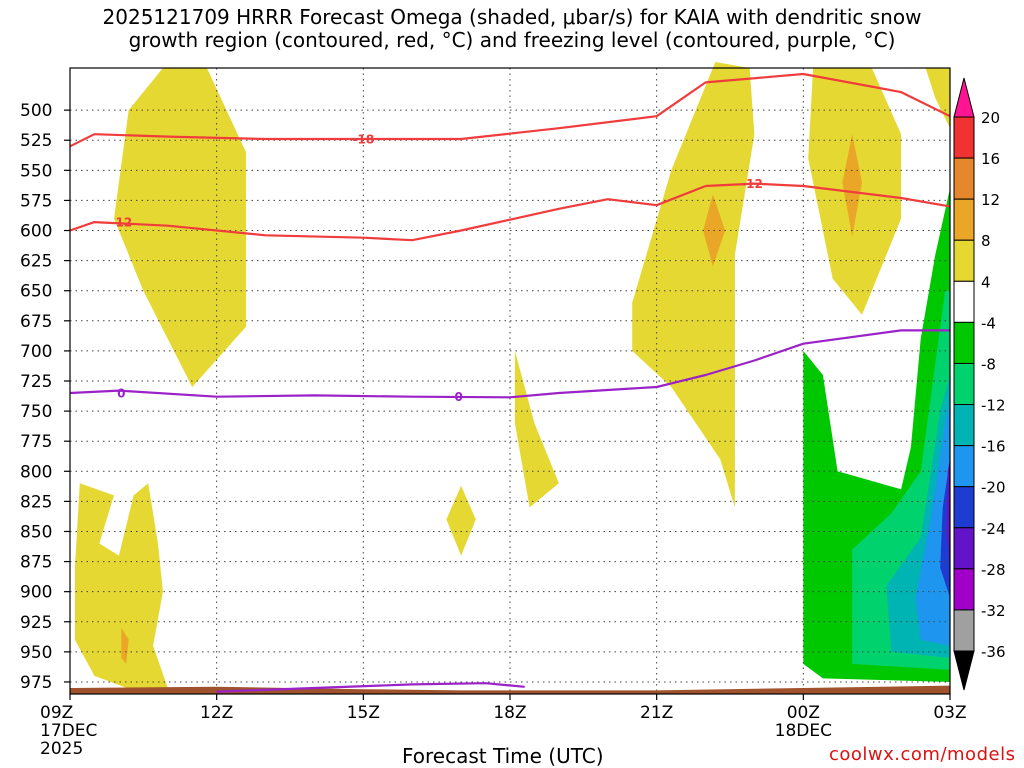 Image resolution: width=1024 pixels, height=768 pixels. What do you see at coordinates (964, 589) in the screenshot?
I see `colorbar-segment--28-to--32` at bounding box center [964, 589].